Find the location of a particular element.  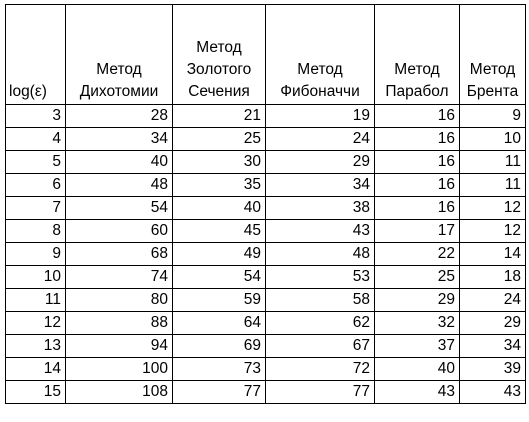

table-cell: 68 is located at coordinates (119, 254).